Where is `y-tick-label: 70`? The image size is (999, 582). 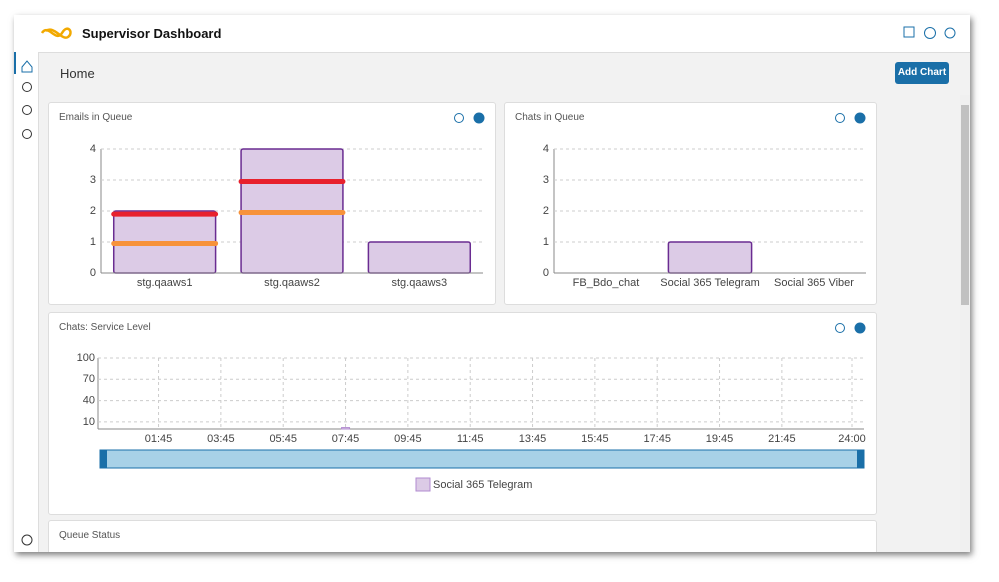 y-tick-label: 70 is located at coordinates (89, 379).